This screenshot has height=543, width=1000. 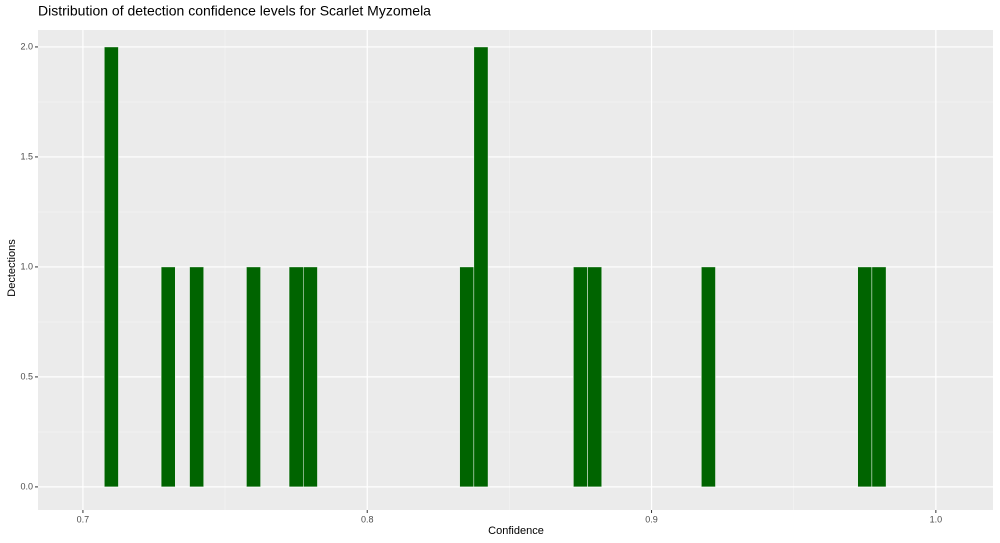 I want to click on y-tick-label: 1.0, so click(x=26, y=266).